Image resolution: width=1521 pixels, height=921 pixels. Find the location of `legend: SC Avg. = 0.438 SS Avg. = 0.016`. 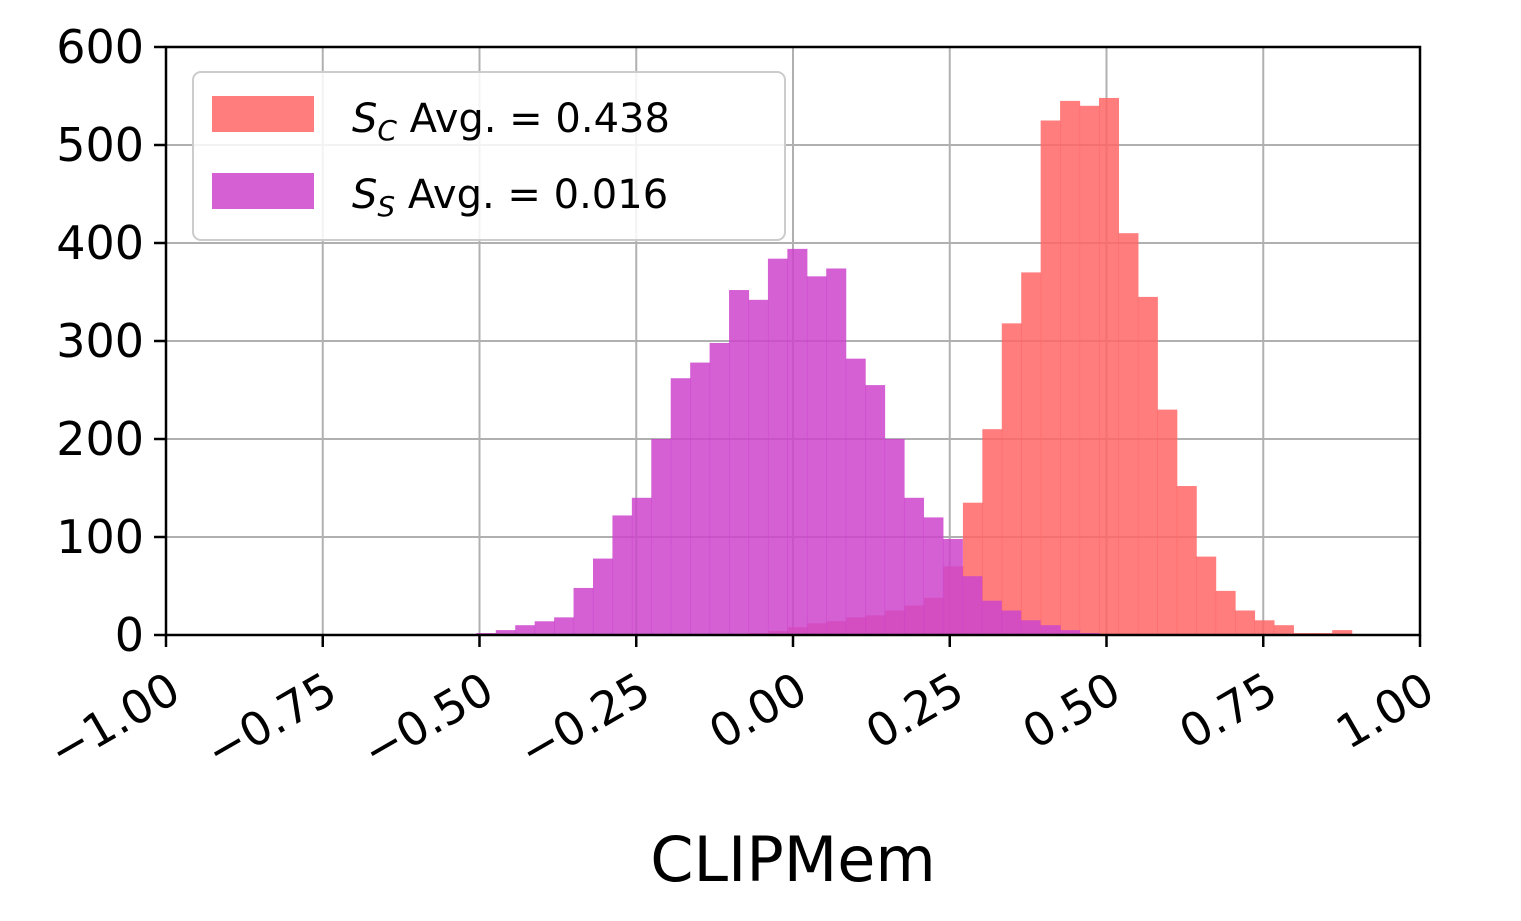

legend: SC Avg. = 0.438 SS Avg. = 0.016 is located at coordinates (489, 156).